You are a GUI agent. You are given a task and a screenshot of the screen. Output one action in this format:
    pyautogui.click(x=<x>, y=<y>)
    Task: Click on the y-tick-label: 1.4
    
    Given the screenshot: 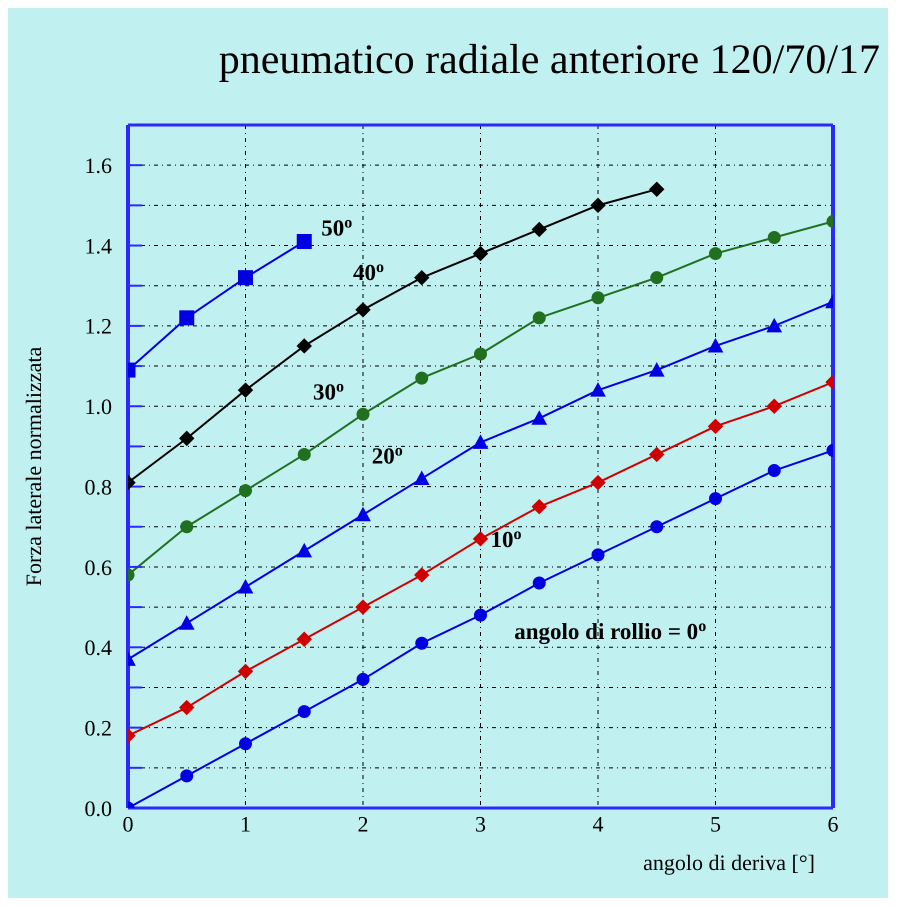 What is the action you would take?
    pyautogui.click(x=98, y=245)
    